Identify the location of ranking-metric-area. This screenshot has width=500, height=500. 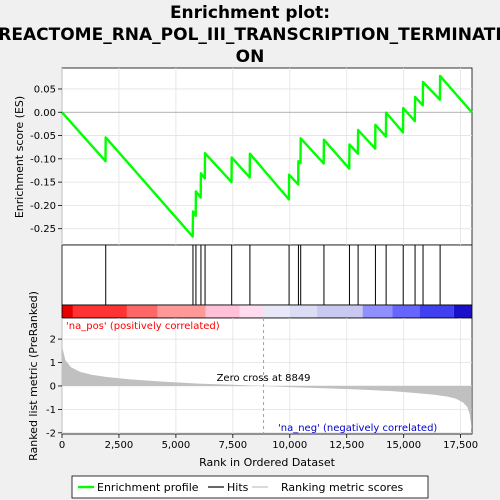
(267, 388).